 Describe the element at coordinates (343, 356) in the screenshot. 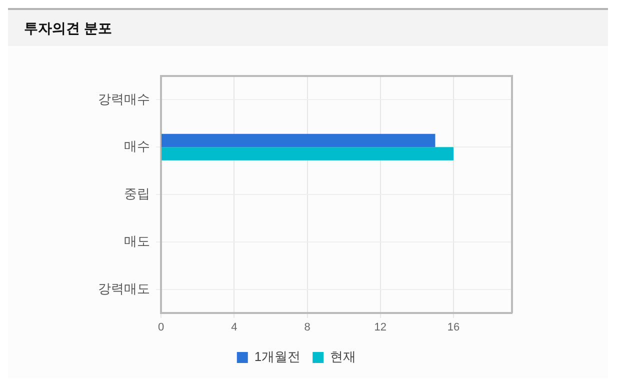

I see `legend-label: 현재` at that location.